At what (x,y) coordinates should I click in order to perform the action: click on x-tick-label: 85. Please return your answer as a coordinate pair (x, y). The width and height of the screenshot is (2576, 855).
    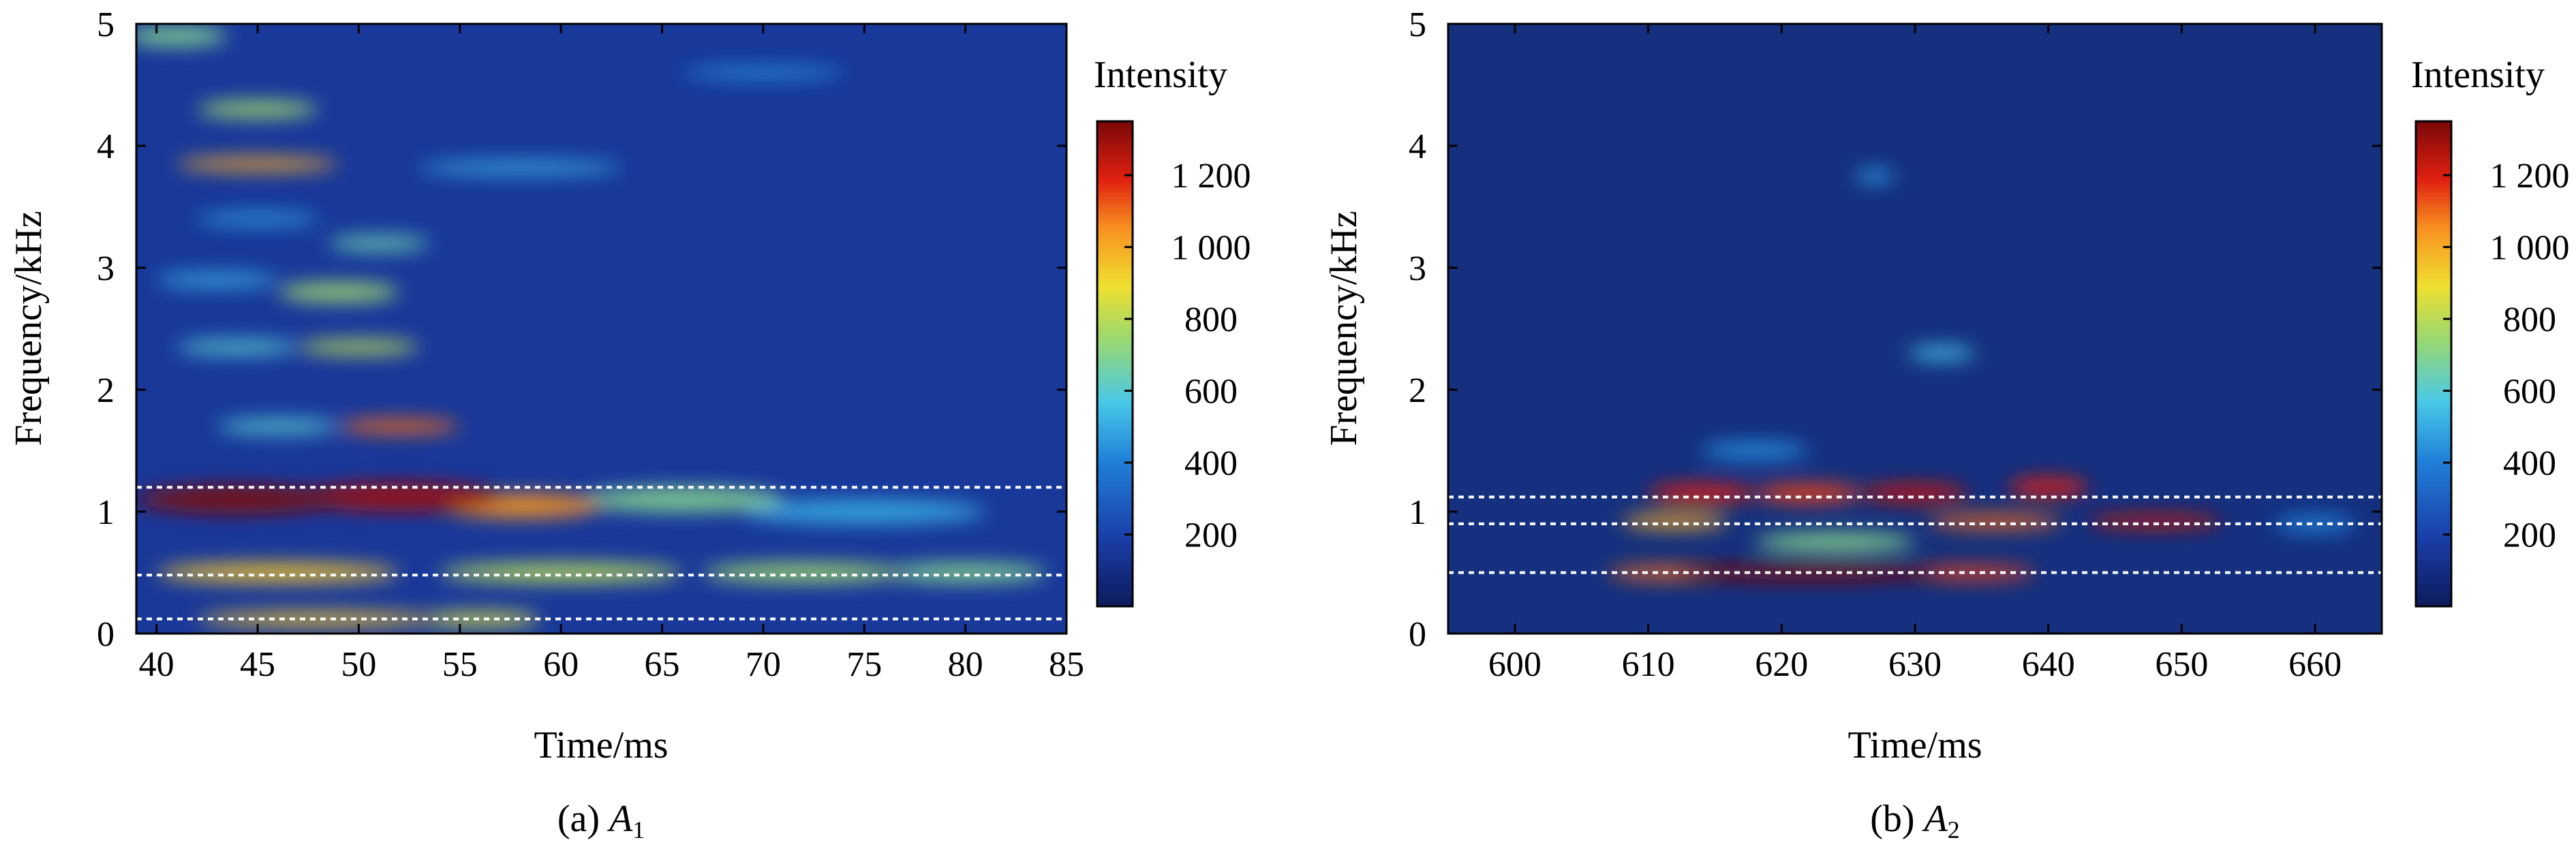
    Looking at the image, I should click on (1066, 664).